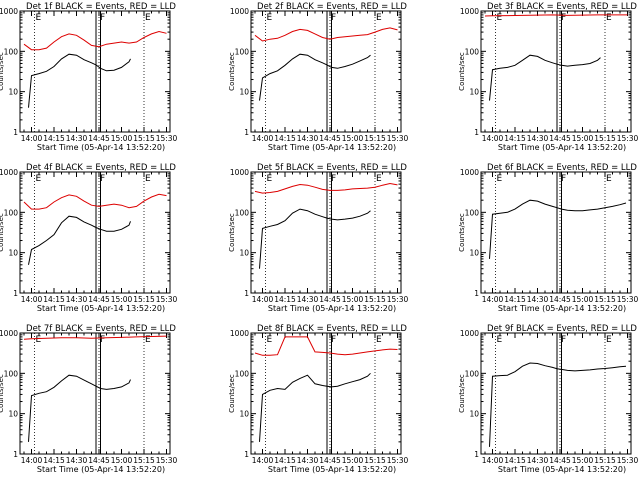 This screenshot has height=480, width=640. Describe the element at coordinates (101, 168) in the screenshot. I see `chart-title: Det 4f BLACK = Events, RED = LLD` at that location.